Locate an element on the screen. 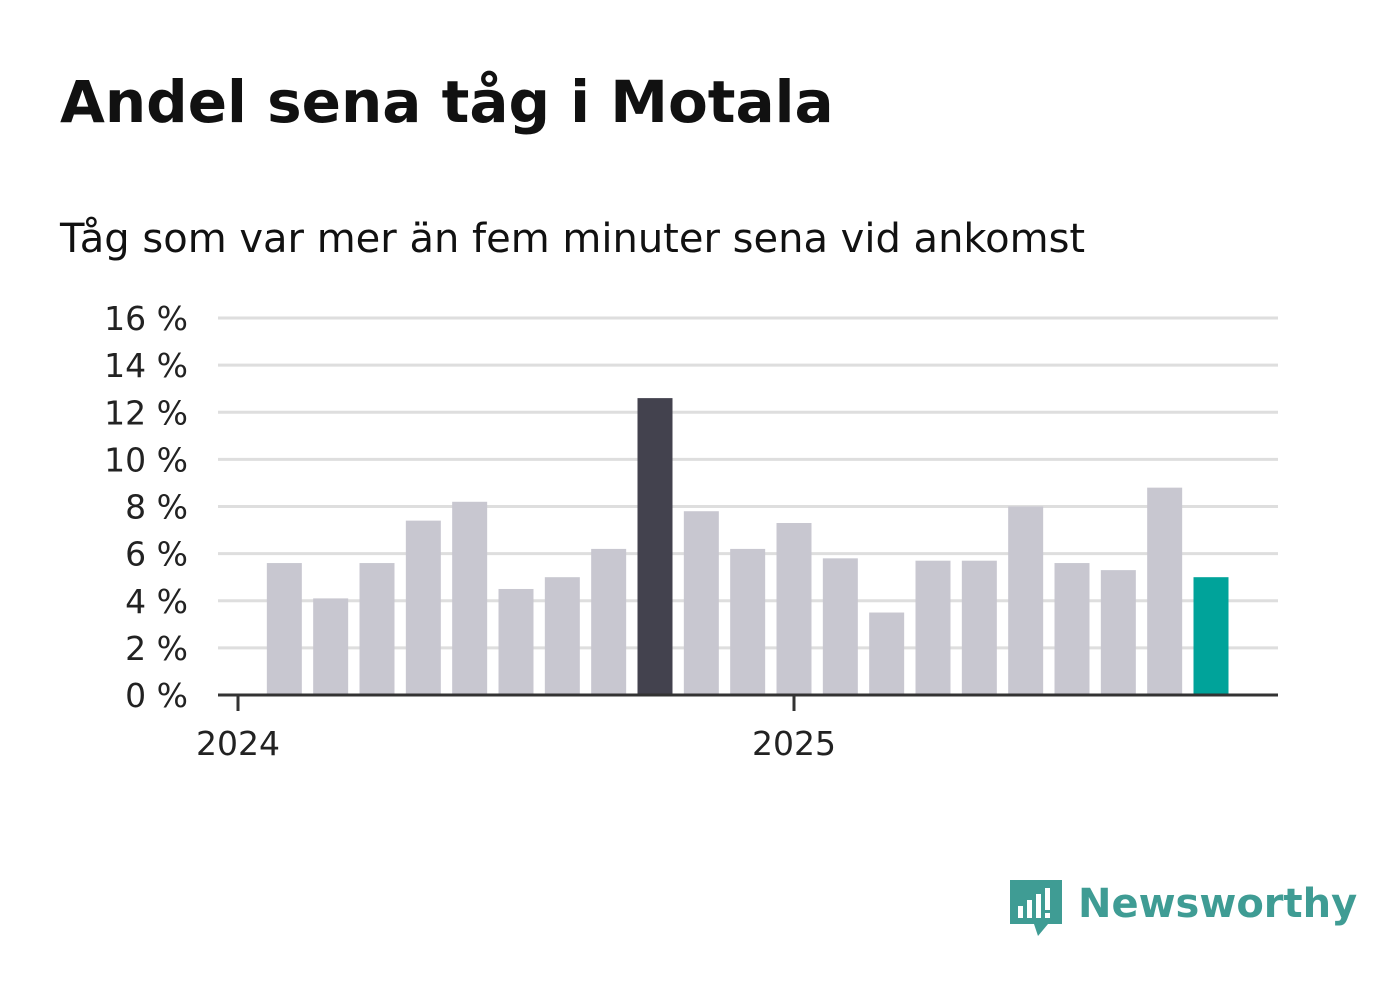 The image size is (1382, 999). y-tick-label: 0 % is located at coordinates (156, 695).